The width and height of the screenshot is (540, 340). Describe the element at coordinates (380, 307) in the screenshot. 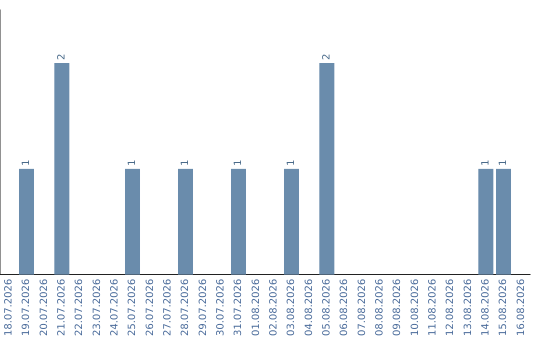

I see `x-tick-label: 08.08.2026` at that location.